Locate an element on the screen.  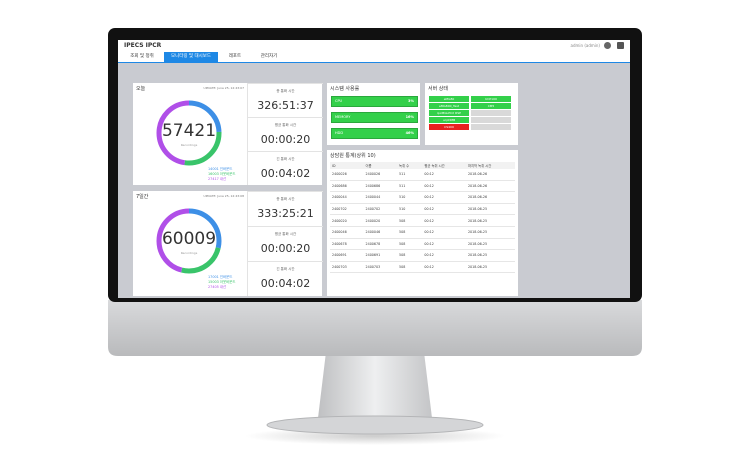
table-row: 2400020 2400020 508 00:12 2018-06-25 is located at coordinates (422, 220).